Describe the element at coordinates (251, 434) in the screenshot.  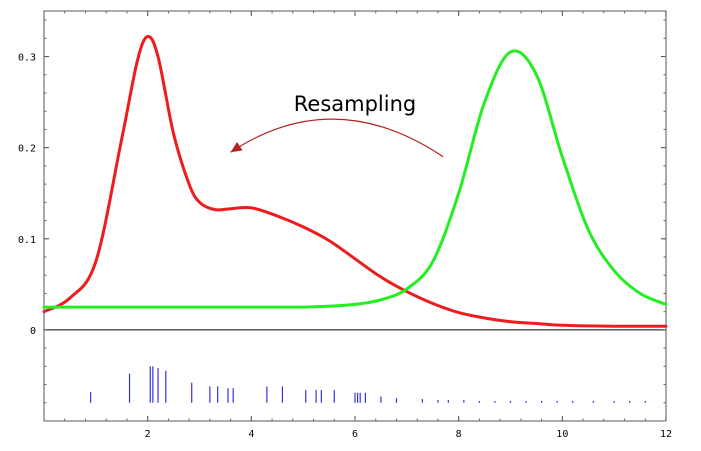
I see `x-tick-label: 4` at that location.